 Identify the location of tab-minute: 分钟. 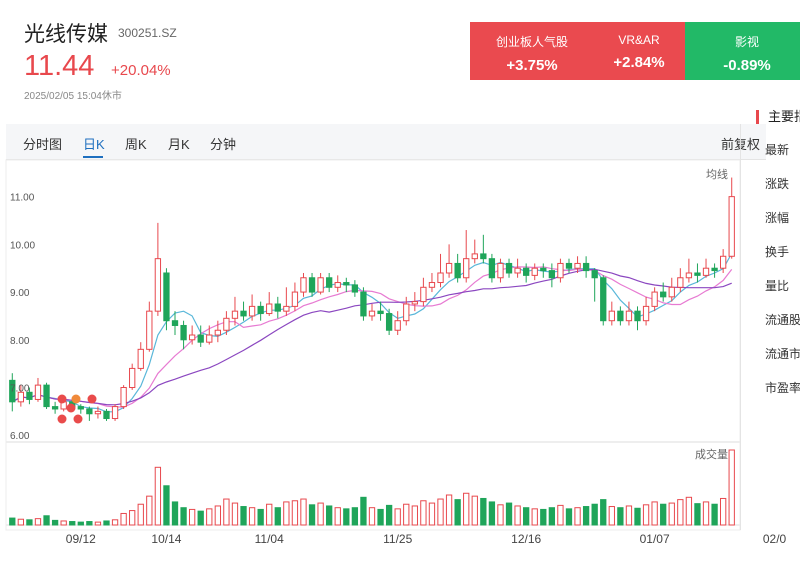
(223, 144).